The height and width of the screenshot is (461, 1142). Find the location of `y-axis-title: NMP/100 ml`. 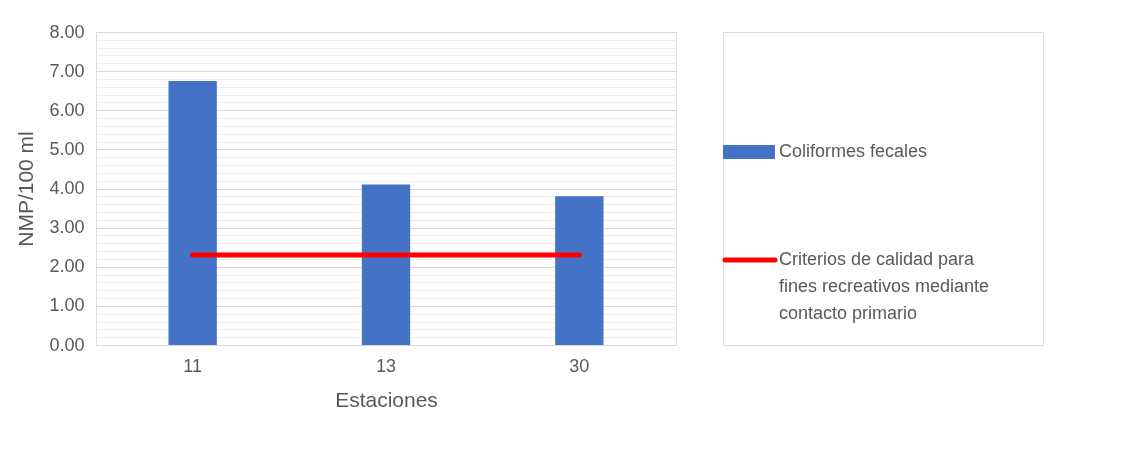

y-axis-title: NMP/100 ml is located at coordinates (26, 189).